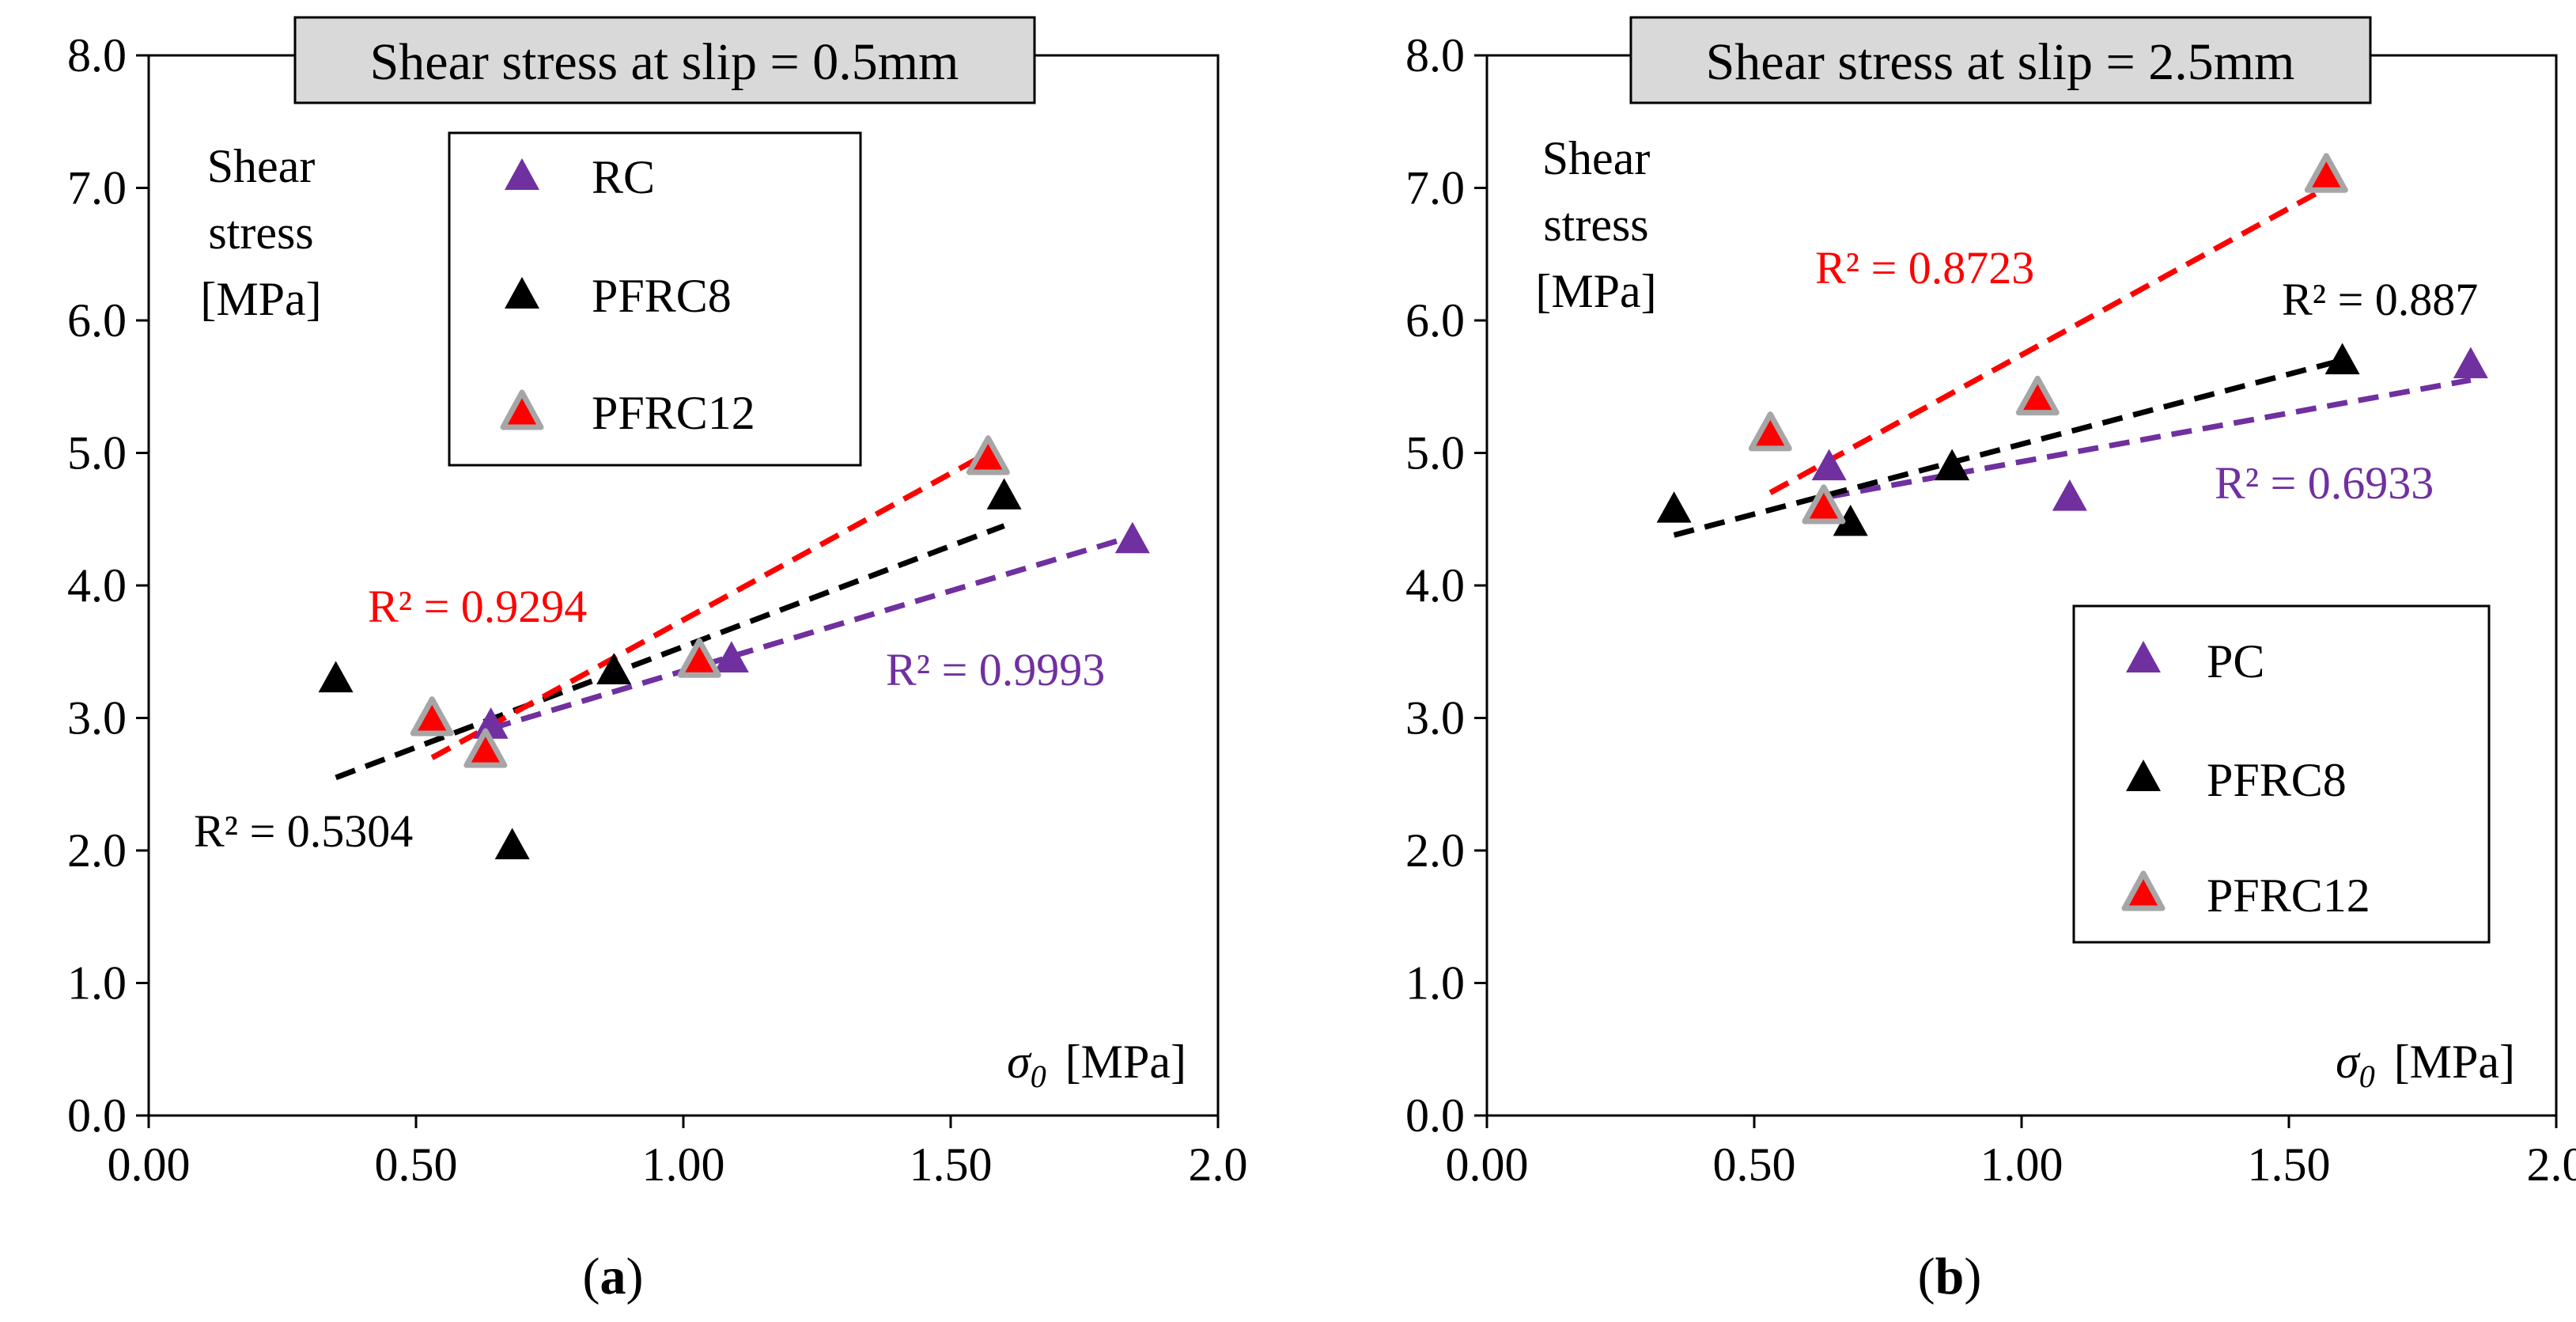  Describe the element at coordinates (2235, 661) in the screenshot. I see `legend-label-pc: PC` at that location.